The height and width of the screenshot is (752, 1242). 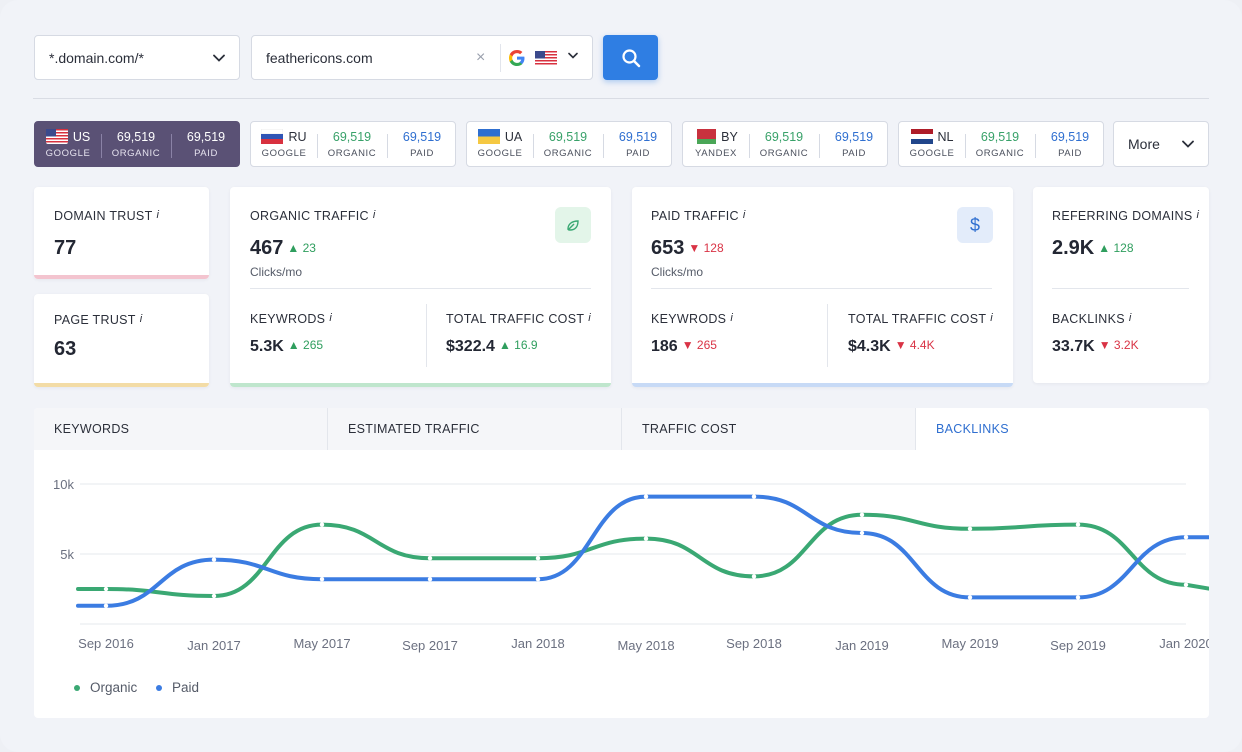 What do you see at coordinates (1092, 319) in the screenshot?
I see `backlinks-label: BACKLINKS i` at bounding box center [1092, 319].